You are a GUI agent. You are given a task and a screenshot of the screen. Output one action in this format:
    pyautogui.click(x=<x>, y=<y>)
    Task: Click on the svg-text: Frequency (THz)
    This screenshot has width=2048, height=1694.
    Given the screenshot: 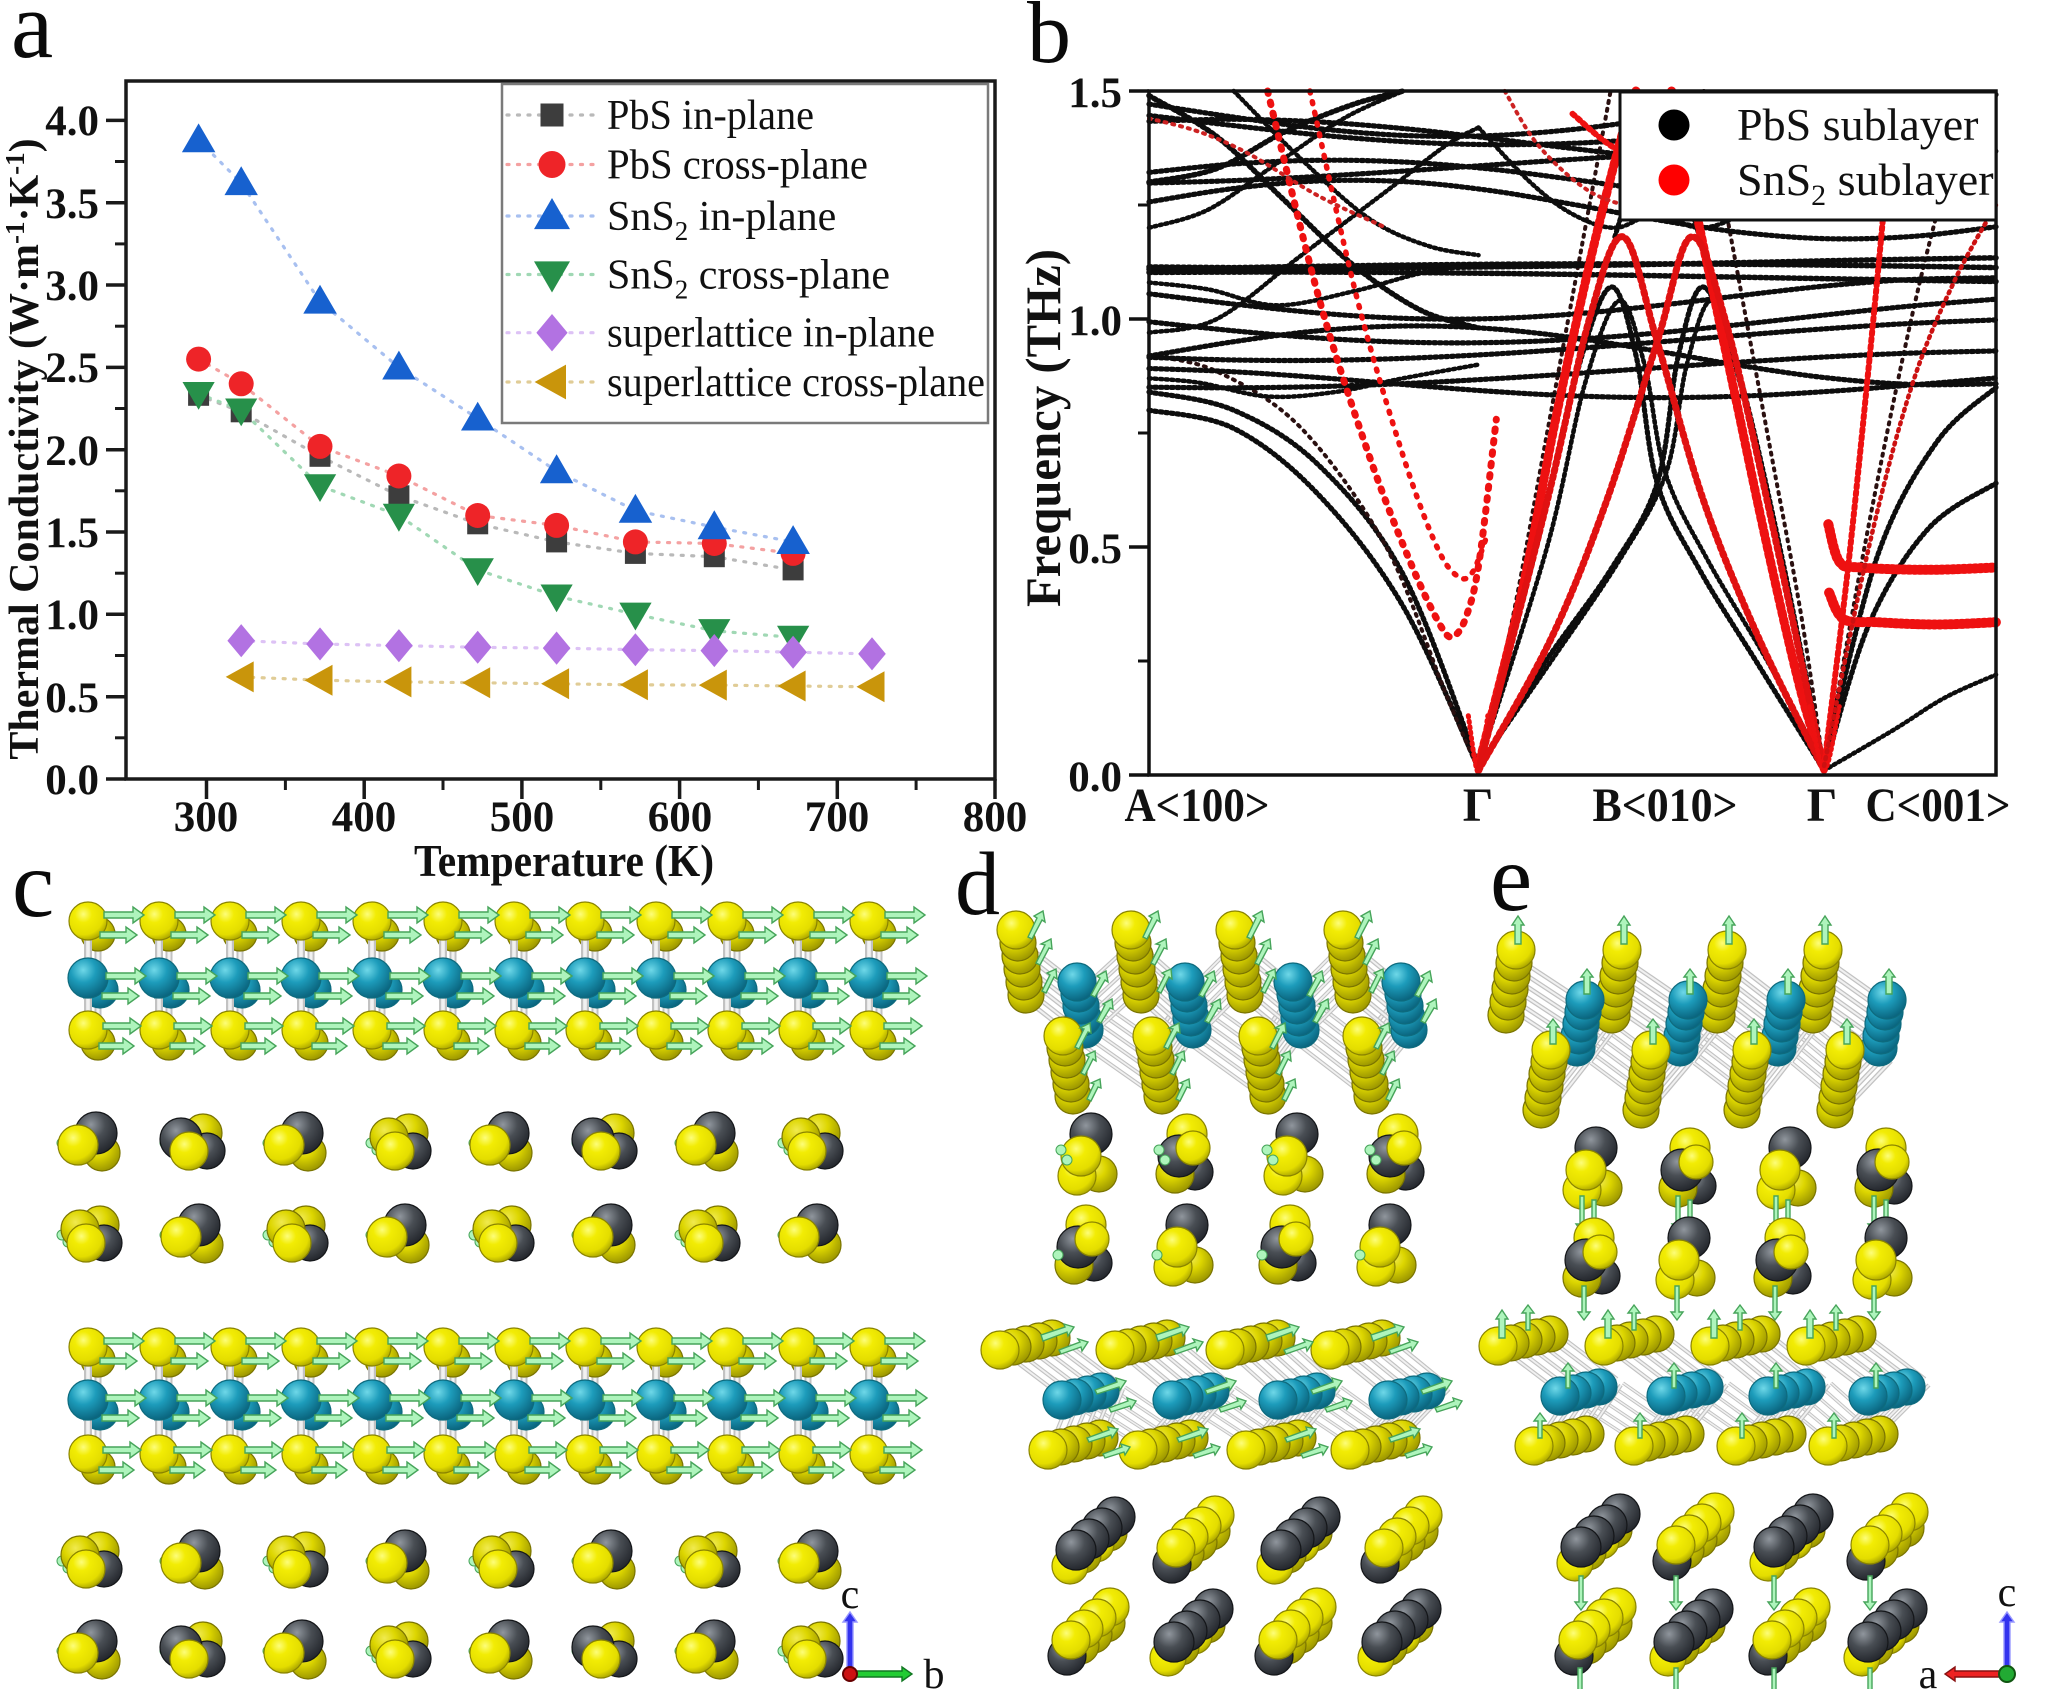 What is the action you would take?
    pyautogui.click(x=1043, y=428)
    